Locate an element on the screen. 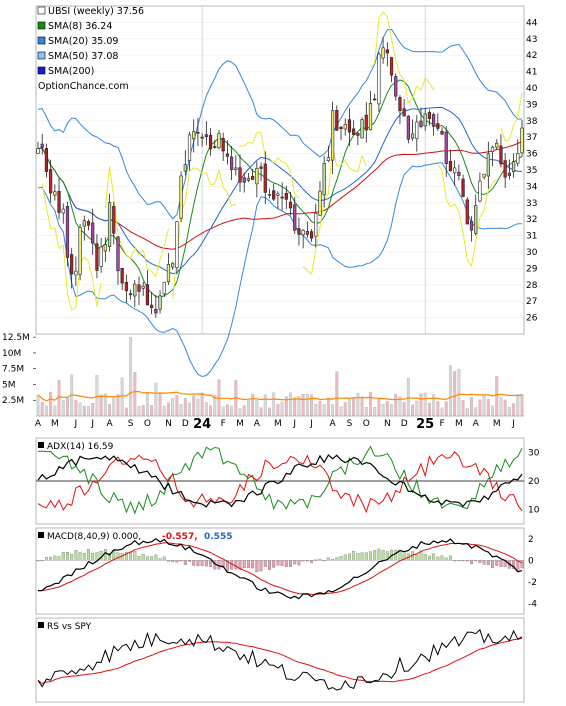 This screenshot has height=706, width=566. macd-tick-label: -2 is located at coordinates (532, 583).